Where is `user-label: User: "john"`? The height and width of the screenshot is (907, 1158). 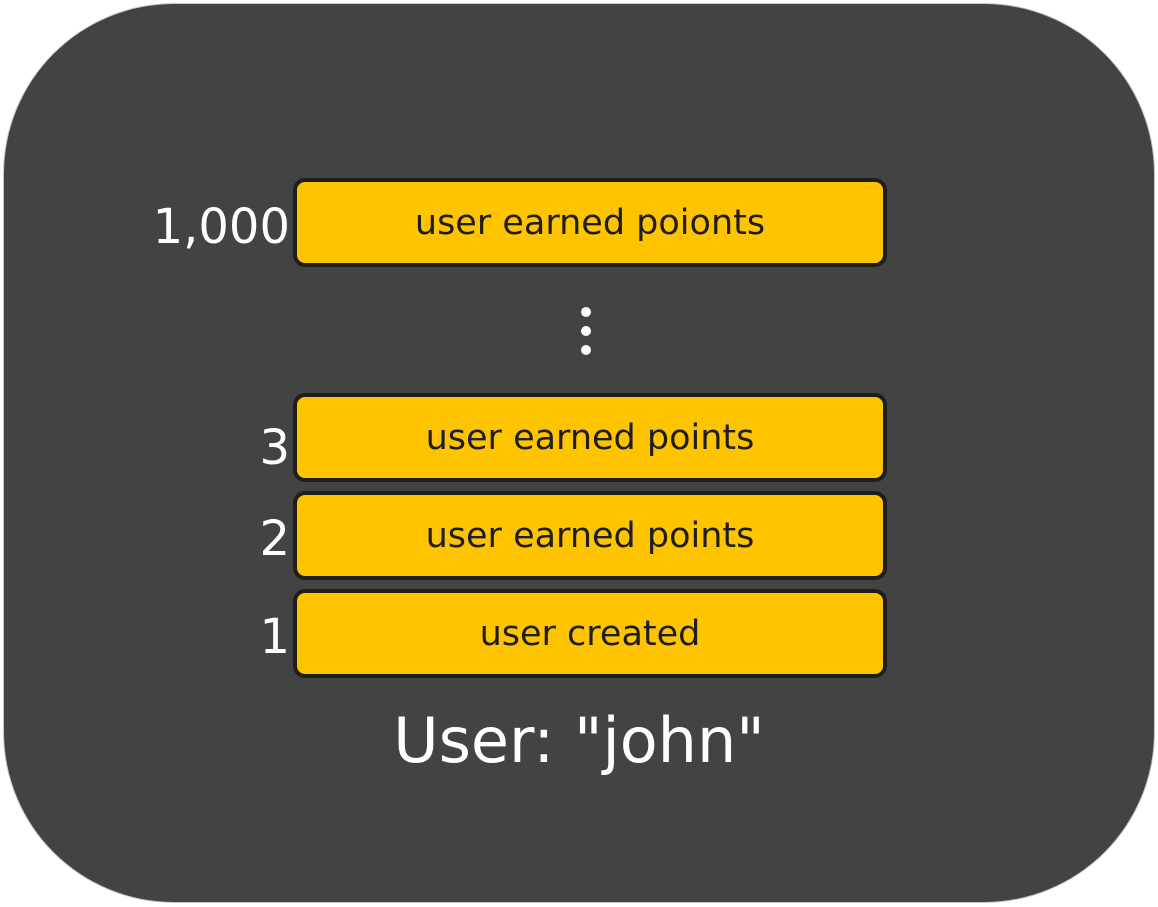 user-label: User: "john" is located at coordinates (579, 740).